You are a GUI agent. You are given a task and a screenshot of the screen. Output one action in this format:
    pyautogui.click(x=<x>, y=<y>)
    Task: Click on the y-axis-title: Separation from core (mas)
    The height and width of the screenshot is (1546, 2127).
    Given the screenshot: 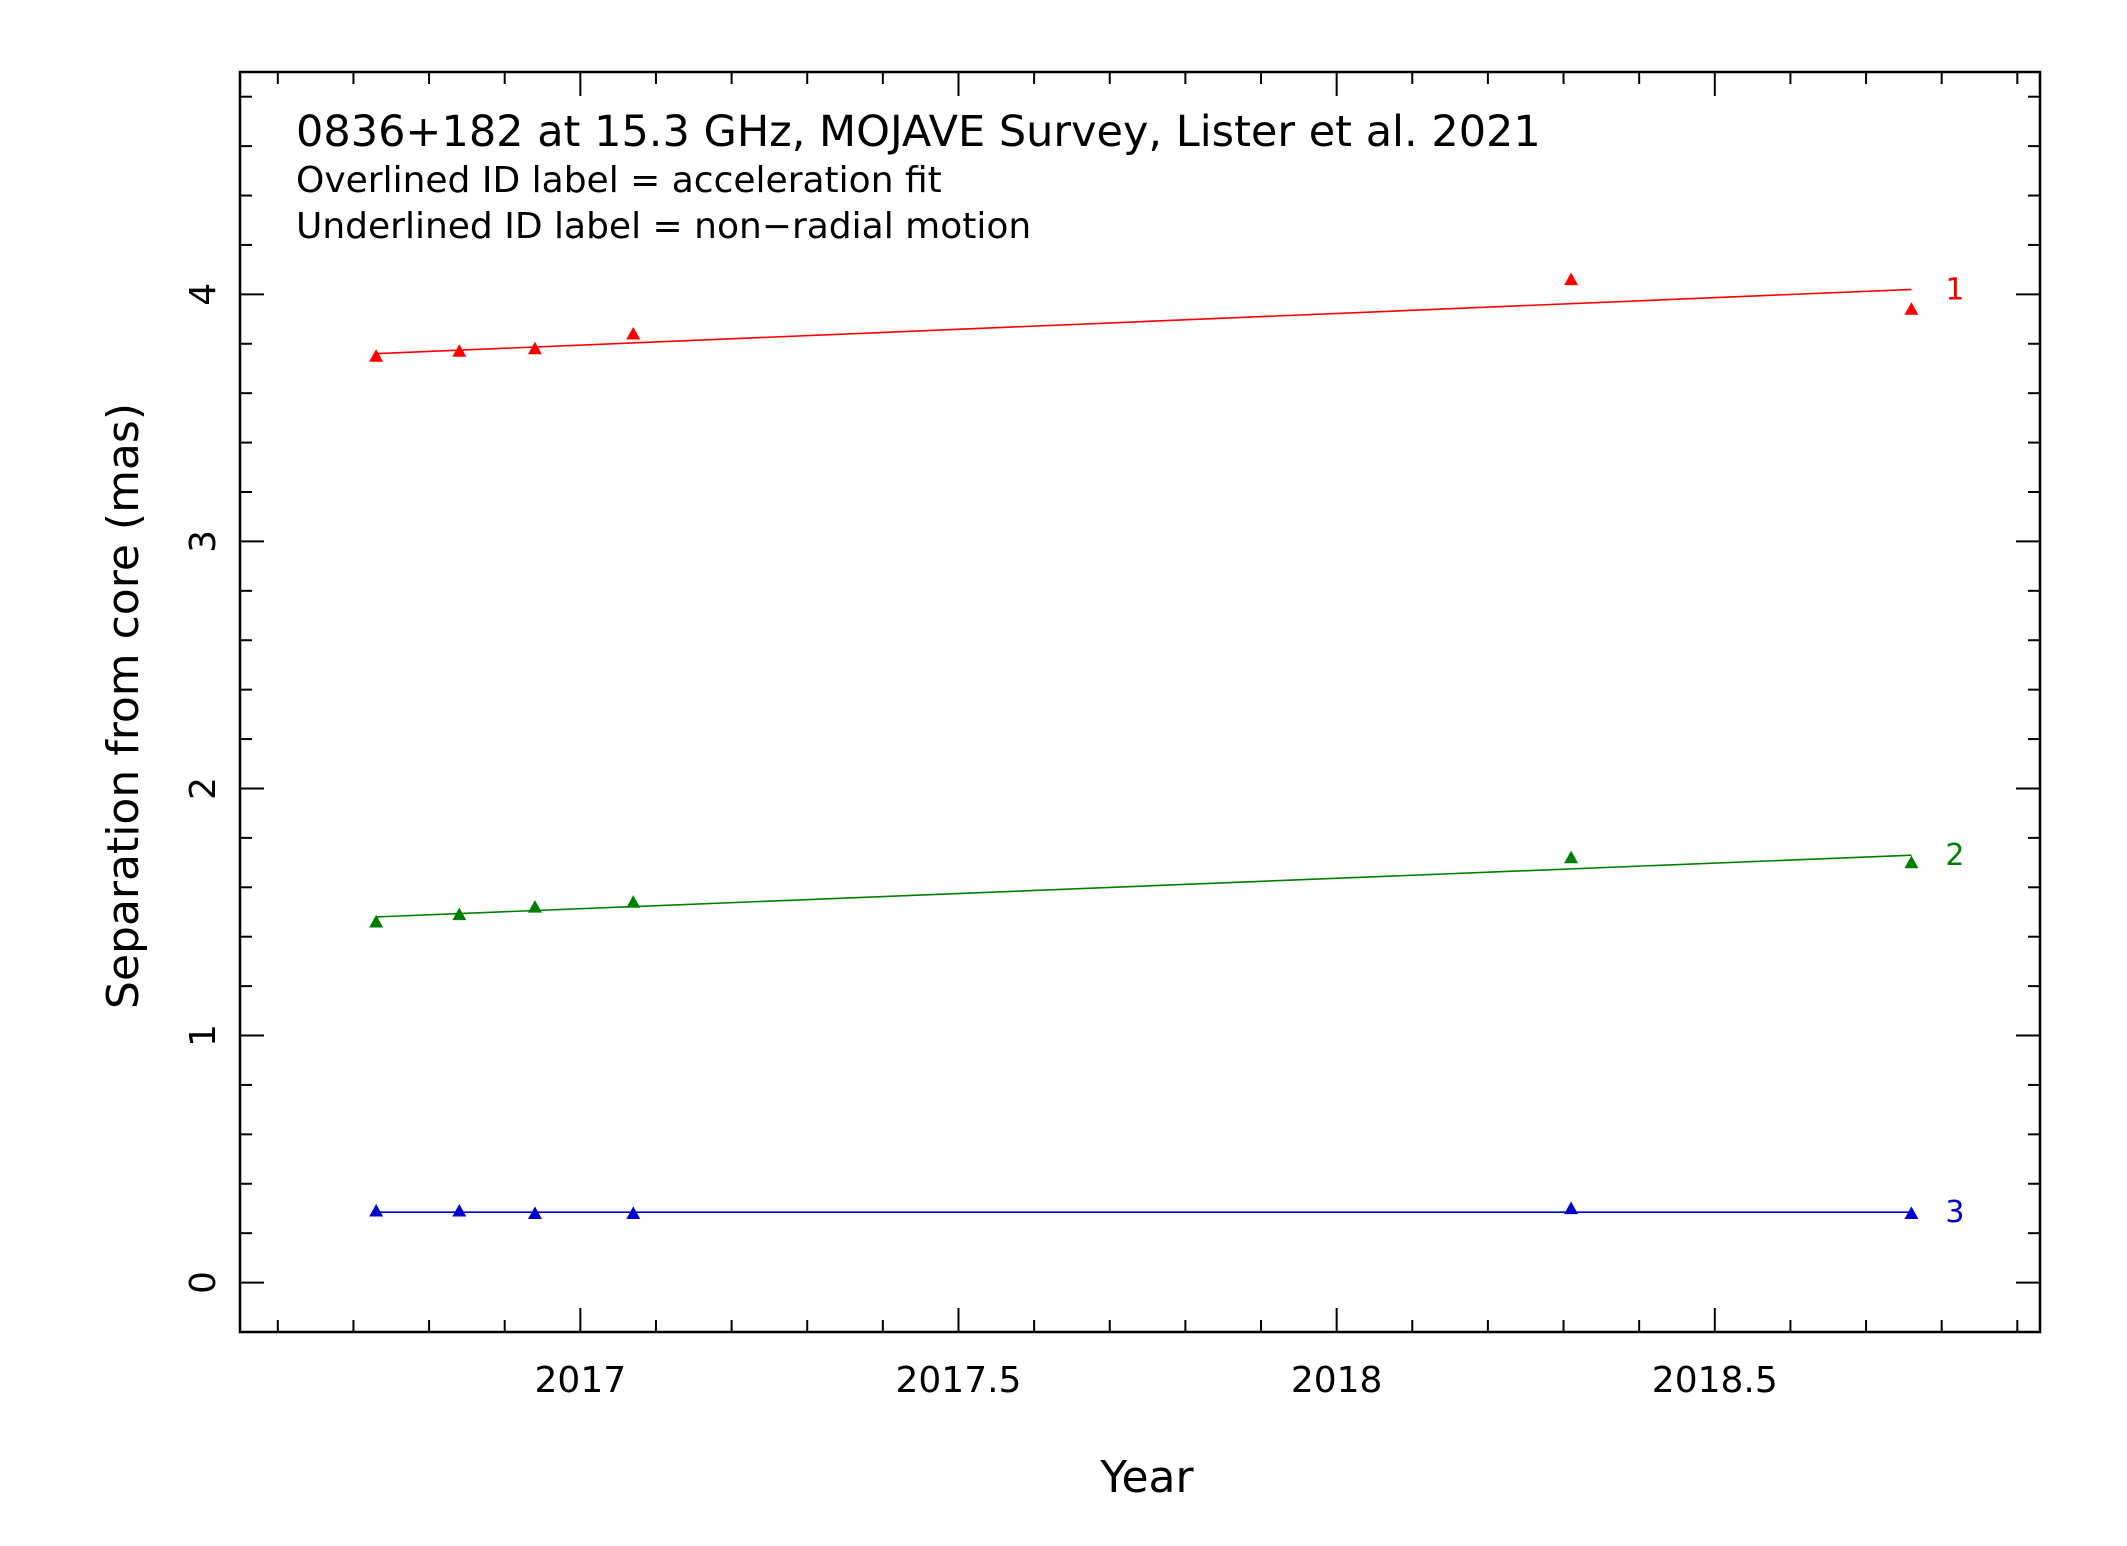 What is the action you would take?
    pyautogui.click(x=123, y=706)
    